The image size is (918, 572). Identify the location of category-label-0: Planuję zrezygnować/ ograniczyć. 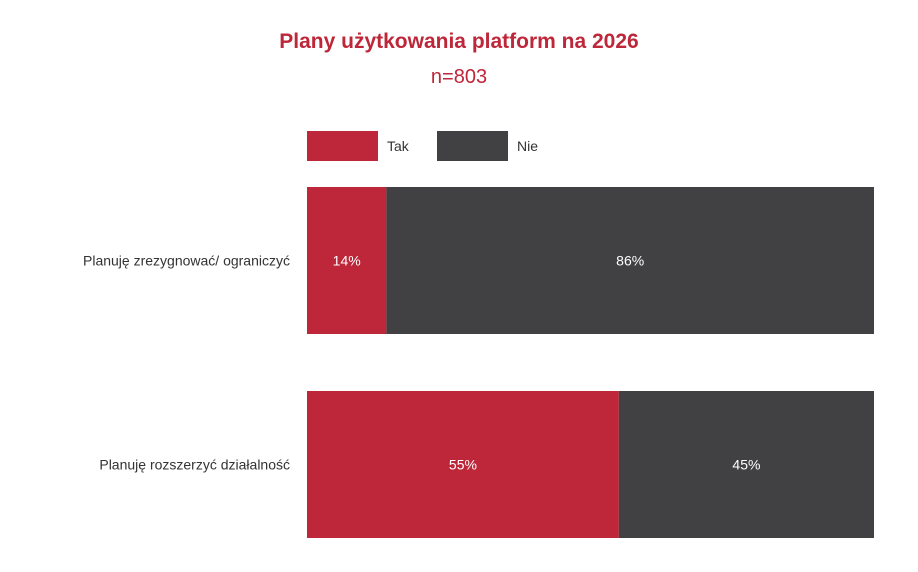
(186, 261).